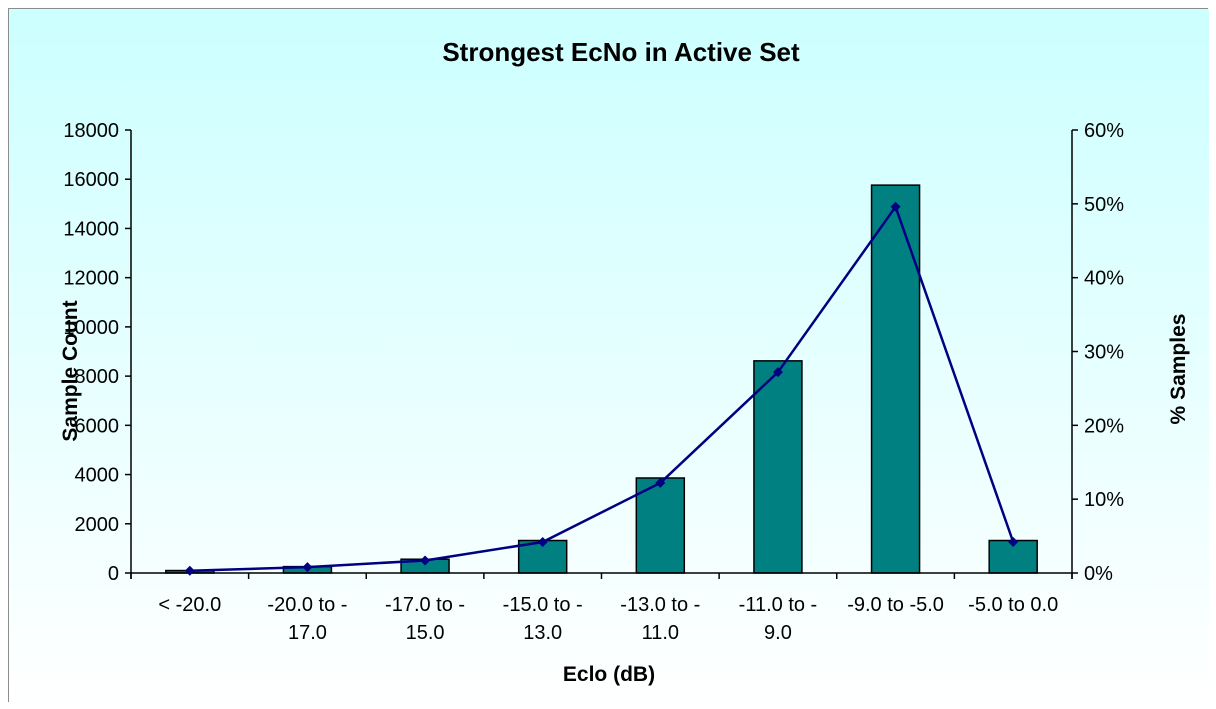 This screenshot has height=709, width=1216. Describe the element at coordinates (91, 279) in the screenshot. I see `y-tick-label: 12000` at that location.